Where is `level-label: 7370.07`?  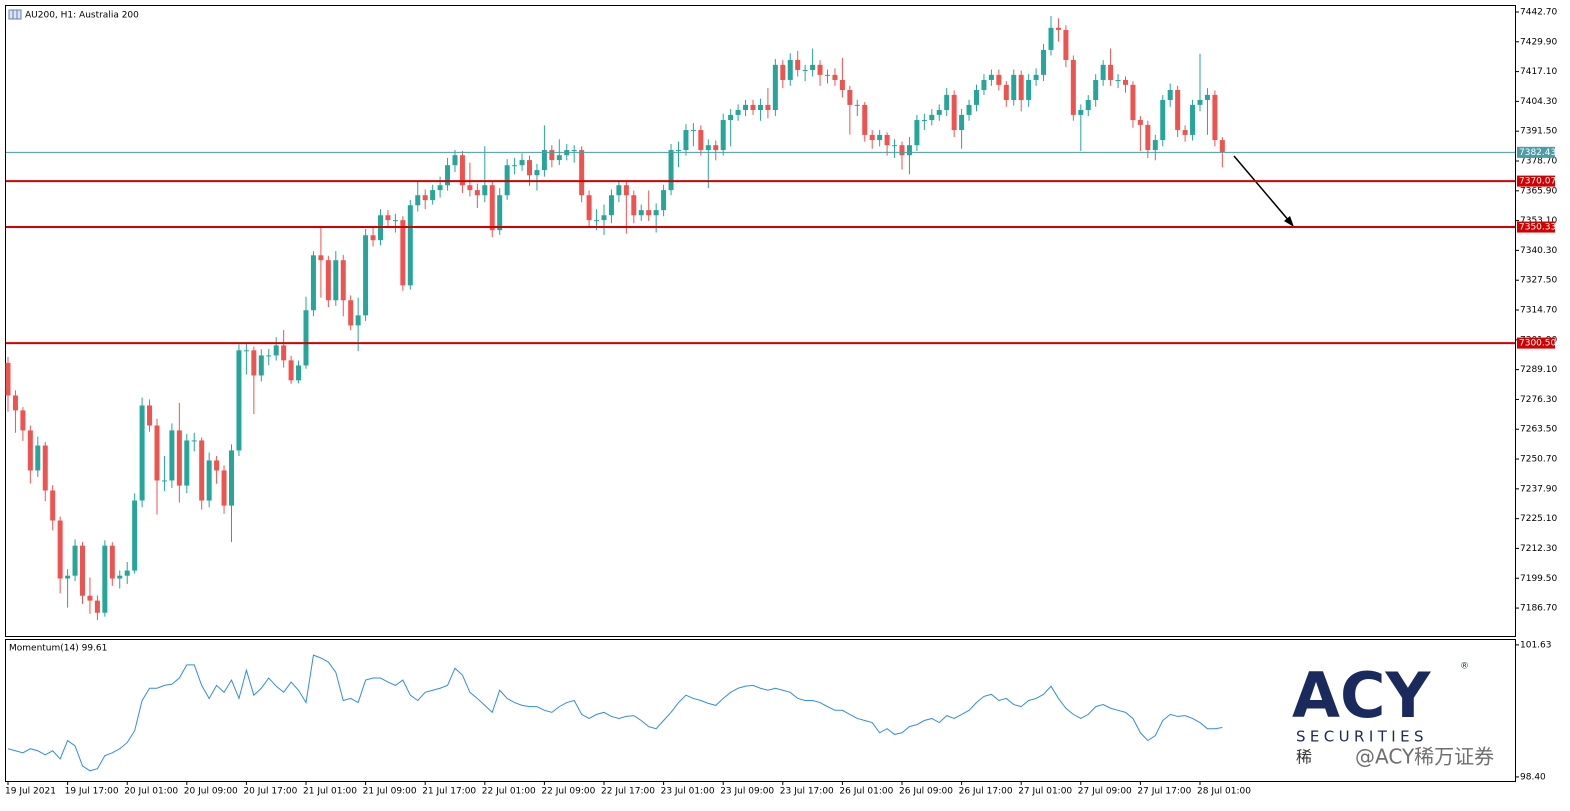 level-label: 7370.07 is located at coordinates (1537, 182).